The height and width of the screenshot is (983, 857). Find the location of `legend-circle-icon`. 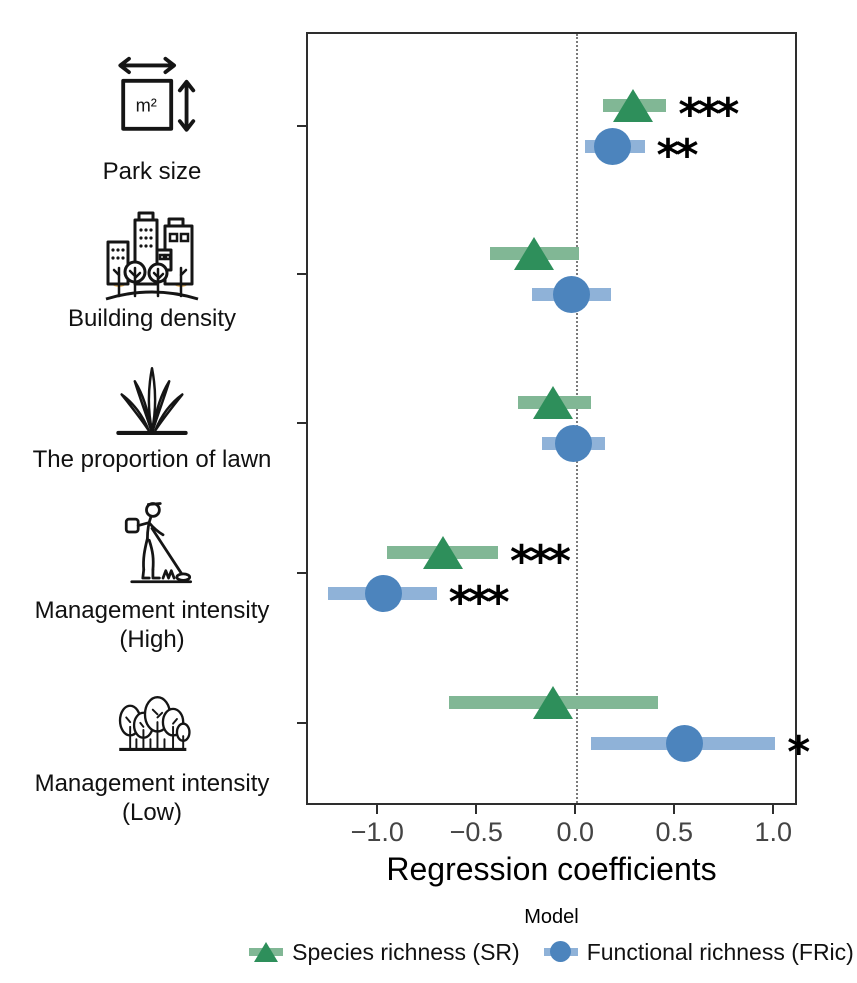

legend-circle-icon is located at coordinates (560, 952).